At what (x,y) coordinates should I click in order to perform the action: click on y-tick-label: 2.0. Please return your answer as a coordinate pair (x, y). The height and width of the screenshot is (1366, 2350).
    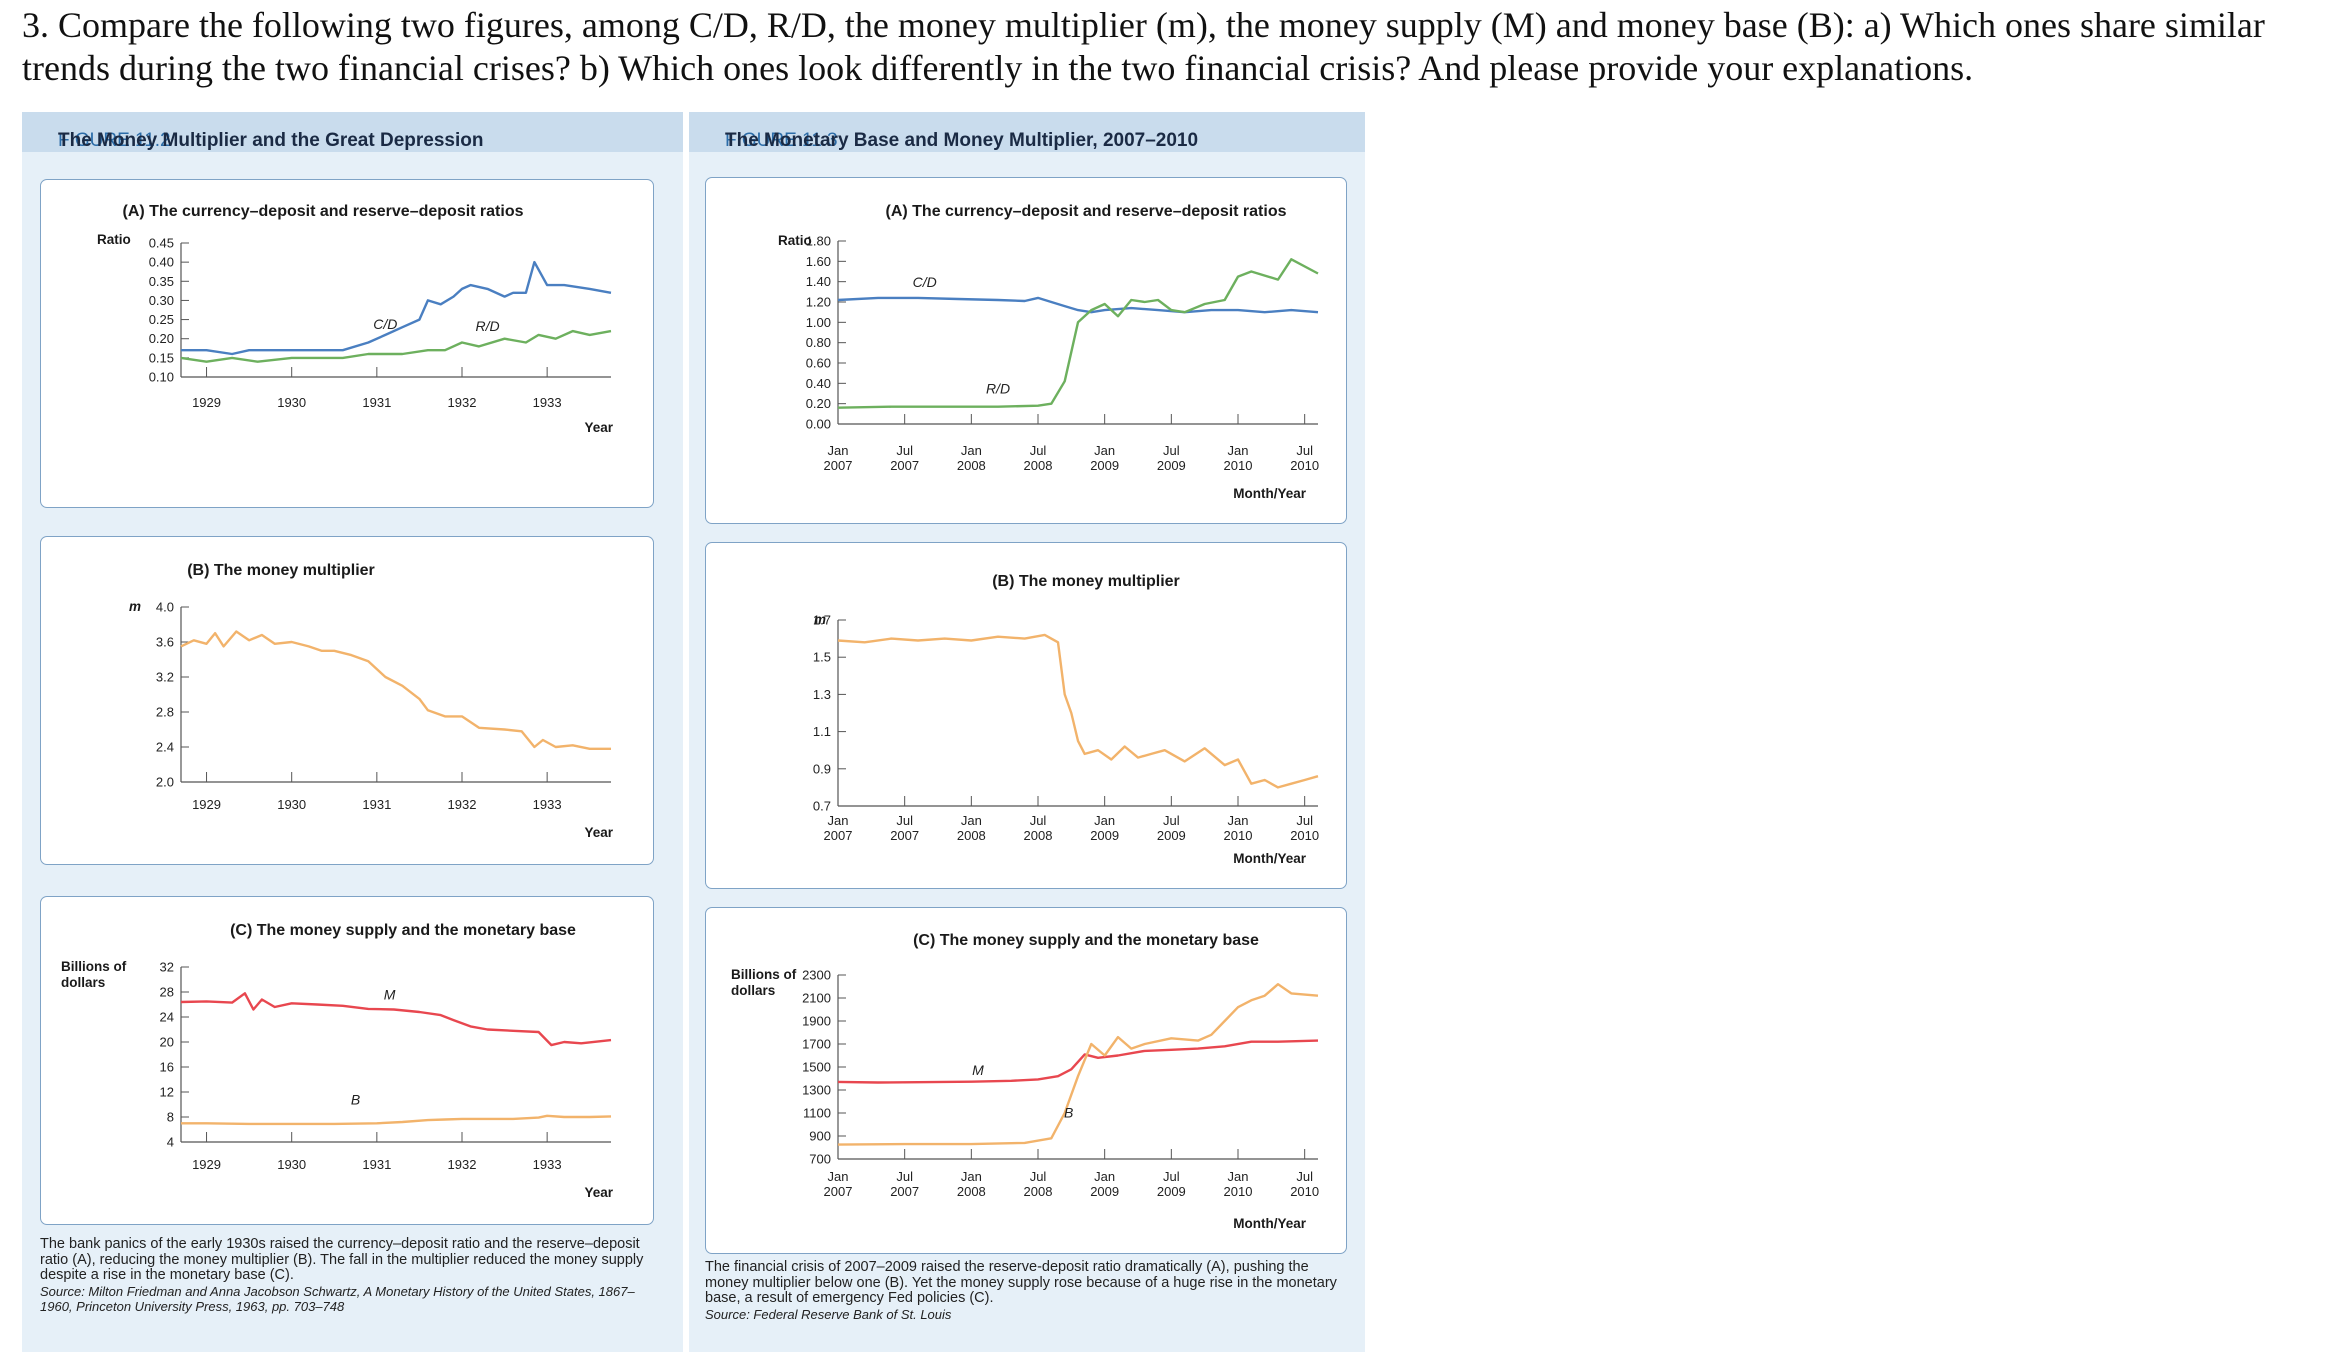
    Looking at the image, I should click on (165, 782).